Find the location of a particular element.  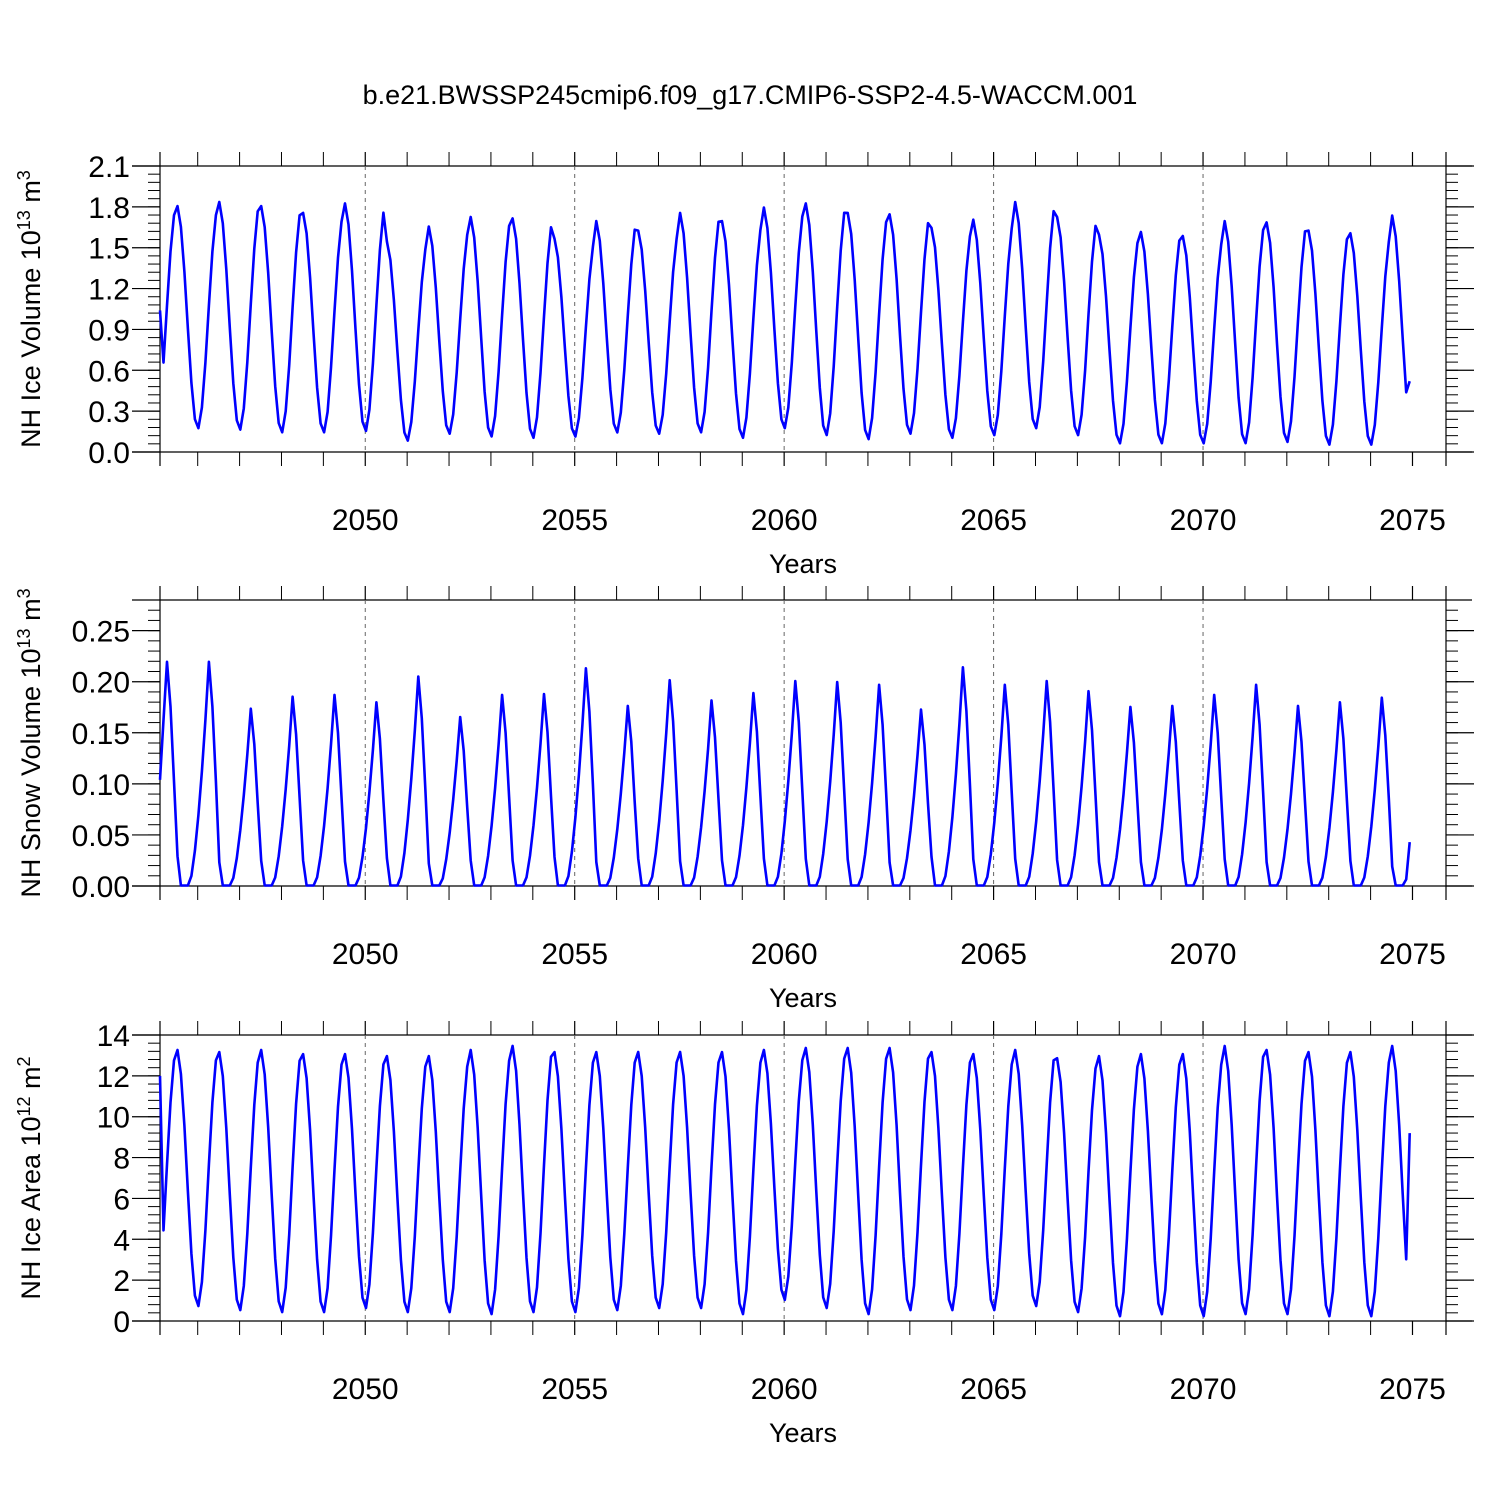

y-tick-label: 0 is located at coordinates (121, 1322).